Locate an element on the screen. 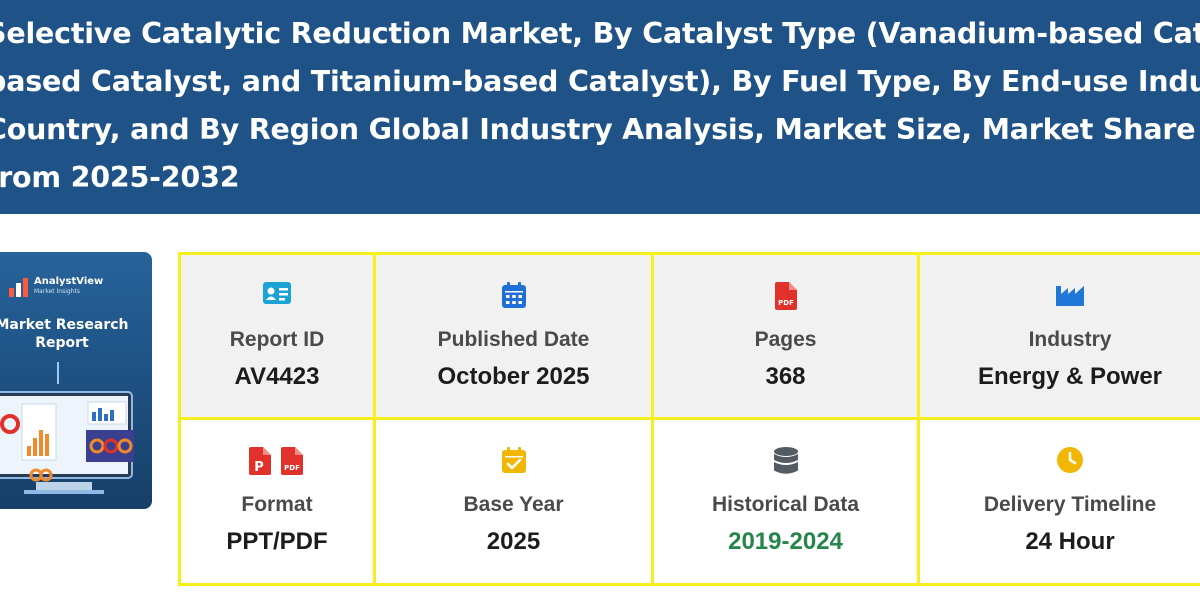 The height and width of the screenshot is (600, 1200). delivery-timeline-label: Delivery Timeline is located at coordinates (1070, 504).